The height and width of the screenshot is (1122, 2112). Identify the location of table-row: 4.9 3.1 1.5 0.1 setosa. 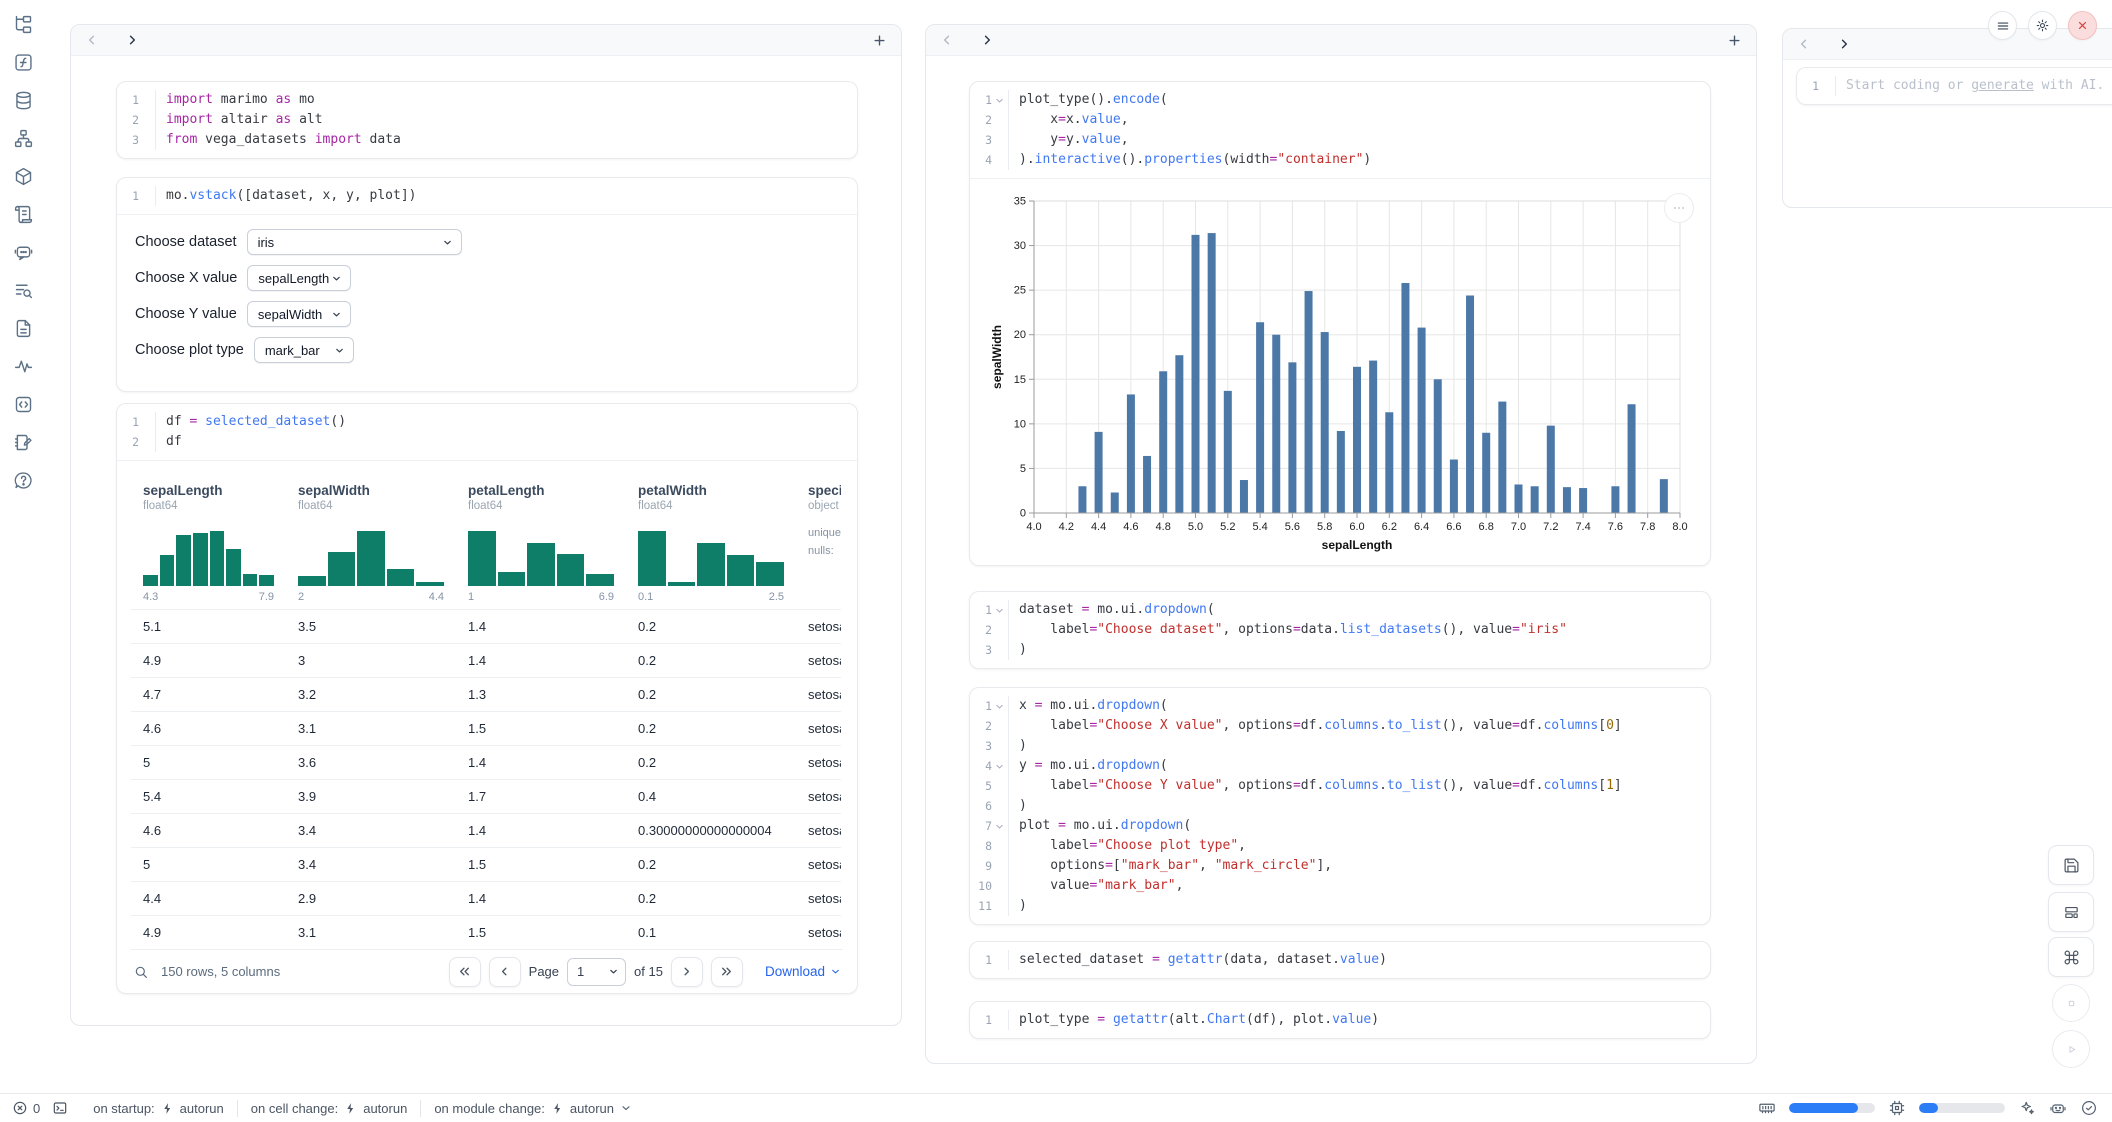
(486, 932).